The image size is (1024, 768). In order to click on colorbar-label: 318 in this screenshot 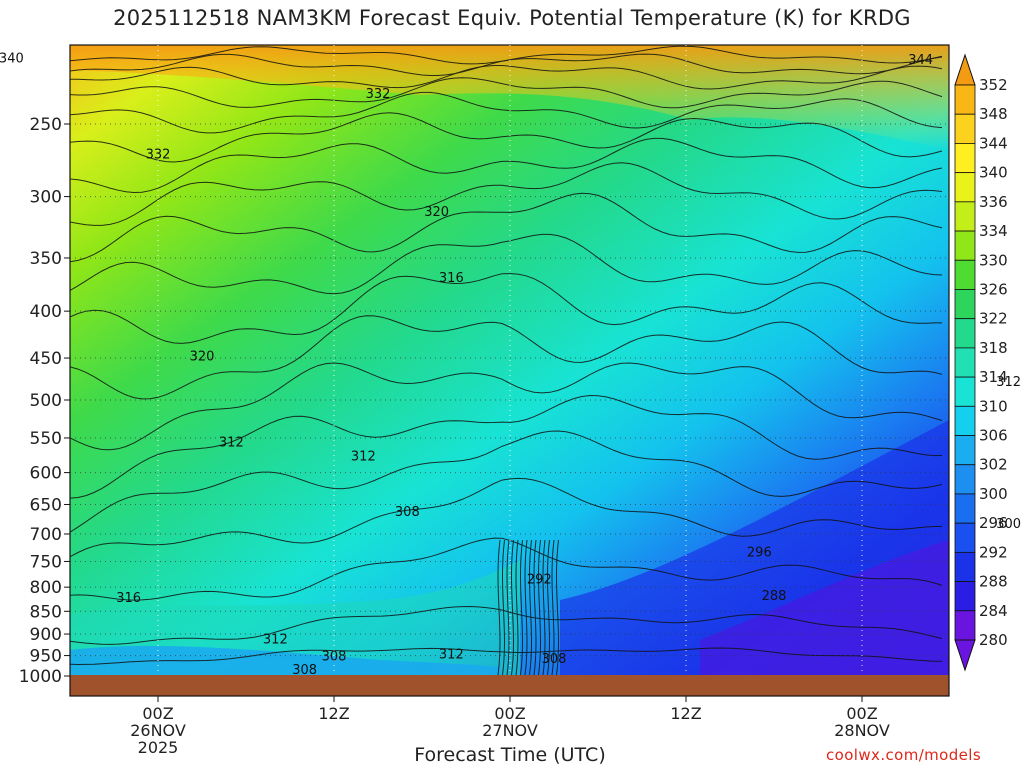, I will do `click(993, 348)`.